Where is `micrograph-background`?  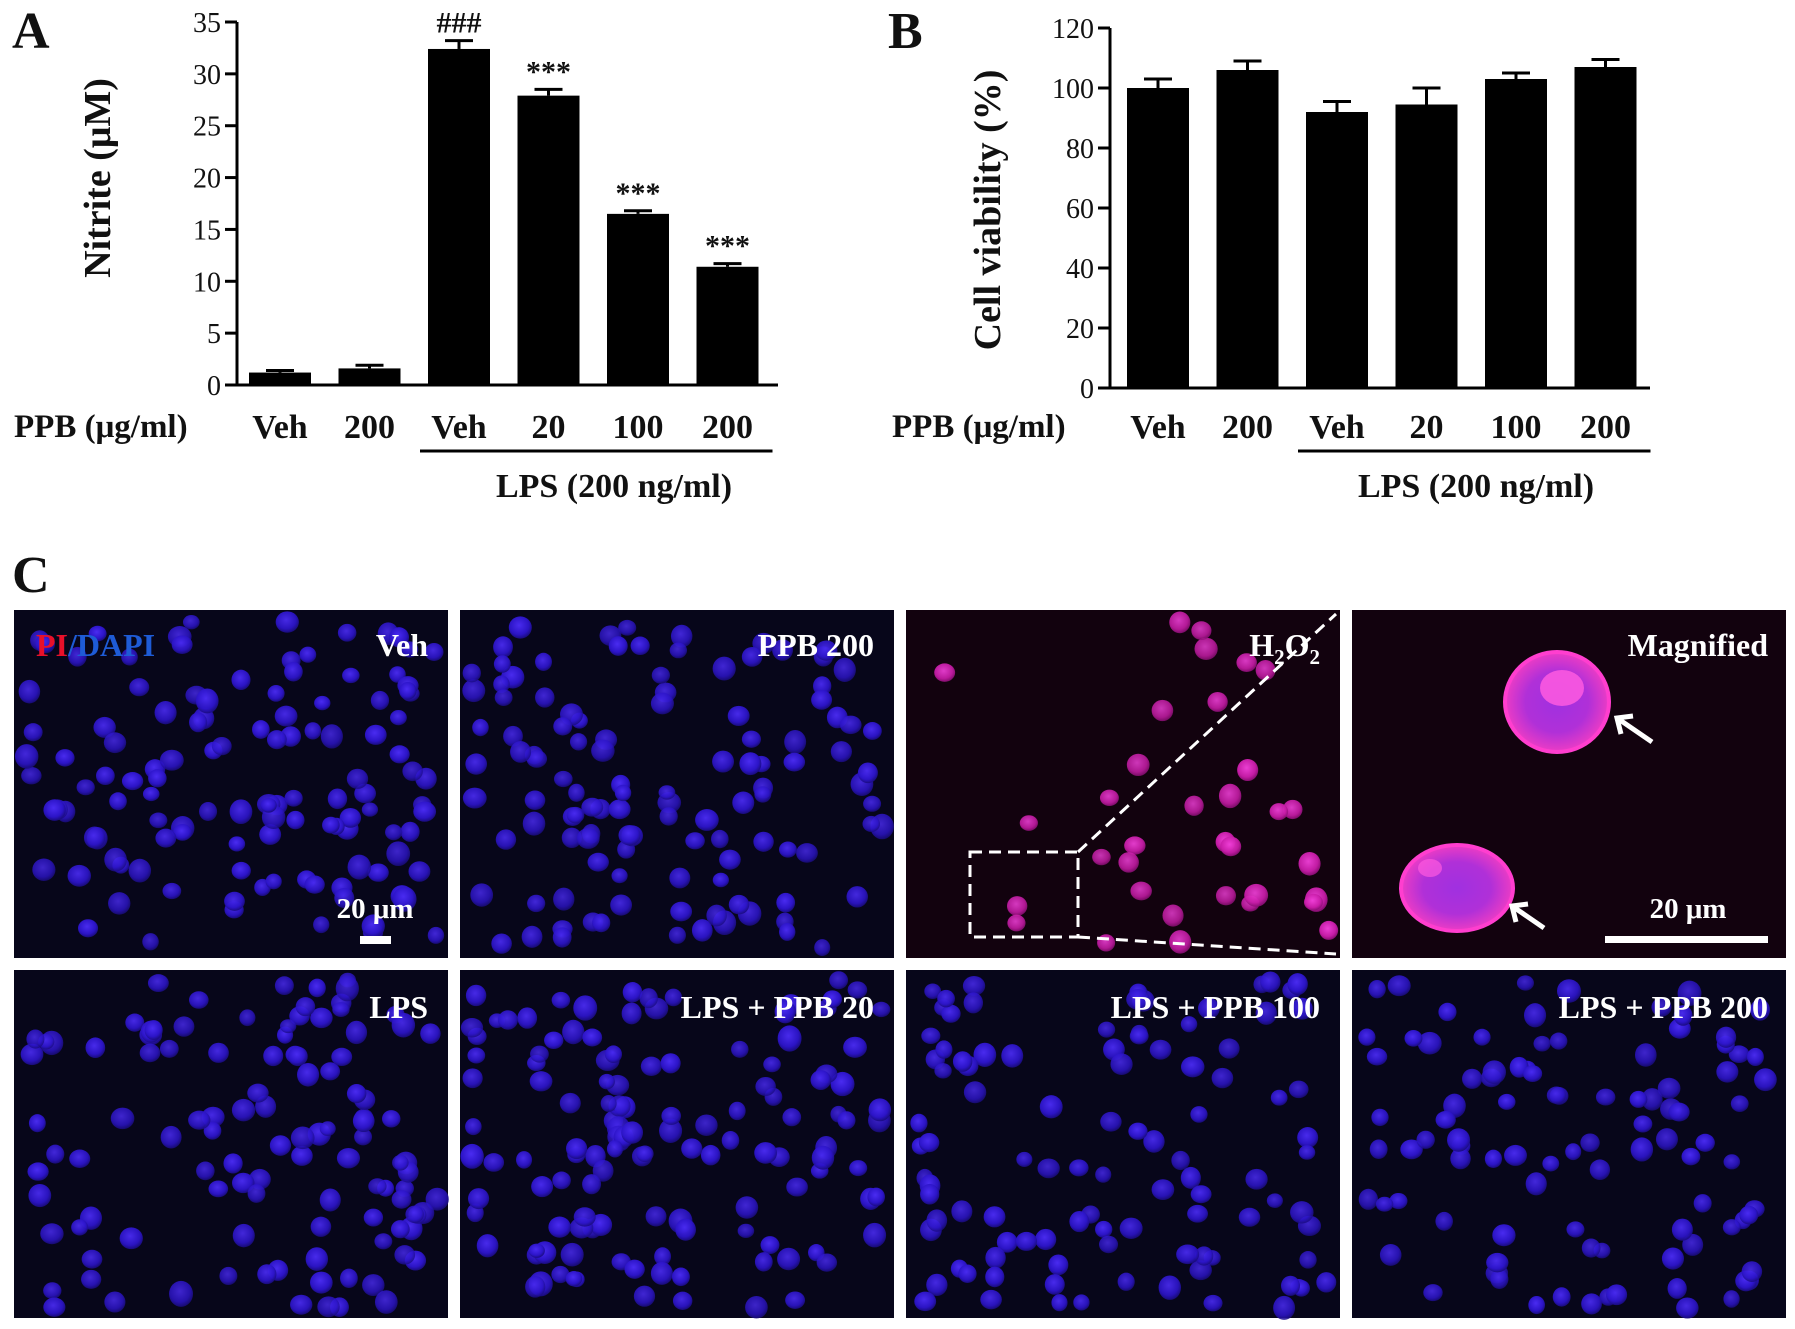 micrograph-background is located at coordinates (1123, 1144).